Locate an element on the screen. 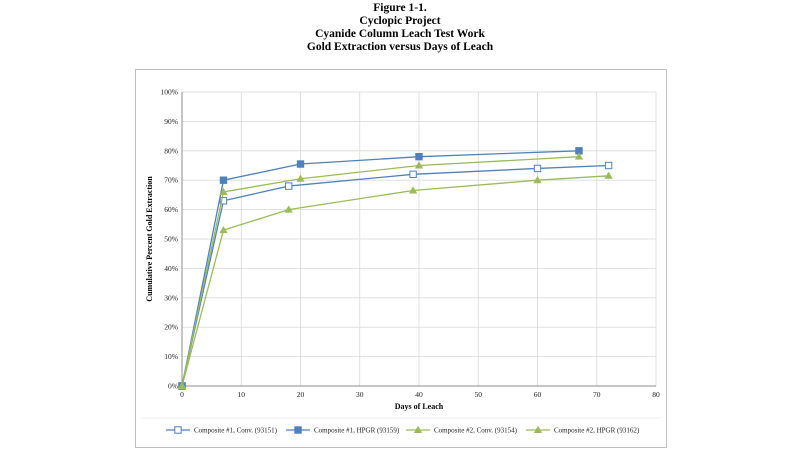 This screenshot has height=450, width=800. legend-item: Composite #1, Conv. (93151) is located at coordinates (222, 430).